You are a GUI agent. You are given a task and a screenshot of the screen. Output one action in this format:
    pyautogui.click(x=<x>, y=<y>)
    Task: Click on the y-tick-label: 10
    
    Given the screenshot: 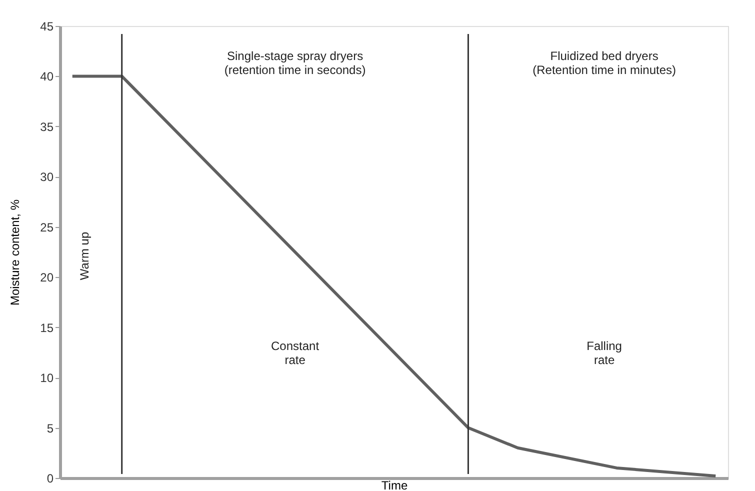 What is the action you would take?
    pyautogui.click(x=47, y=378)
    